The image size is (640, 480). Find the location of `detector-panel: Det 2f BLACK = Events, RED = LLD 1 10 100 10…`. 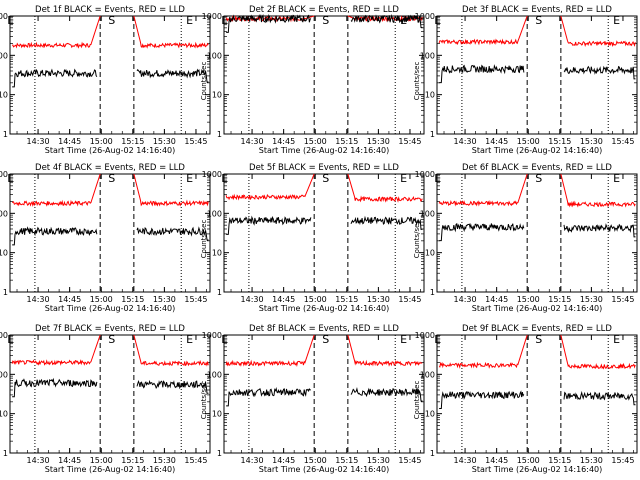

detector-panel: Det 2f BLACK = Events, RED = LLD 1 10 100 10… is located at coordinates (312, 80).